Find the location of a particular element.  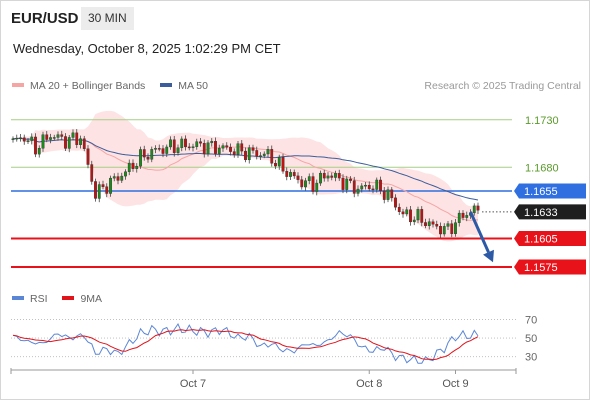

legend-label: MA 20 + Bollinger Bands is located at coordinates (88, 86).